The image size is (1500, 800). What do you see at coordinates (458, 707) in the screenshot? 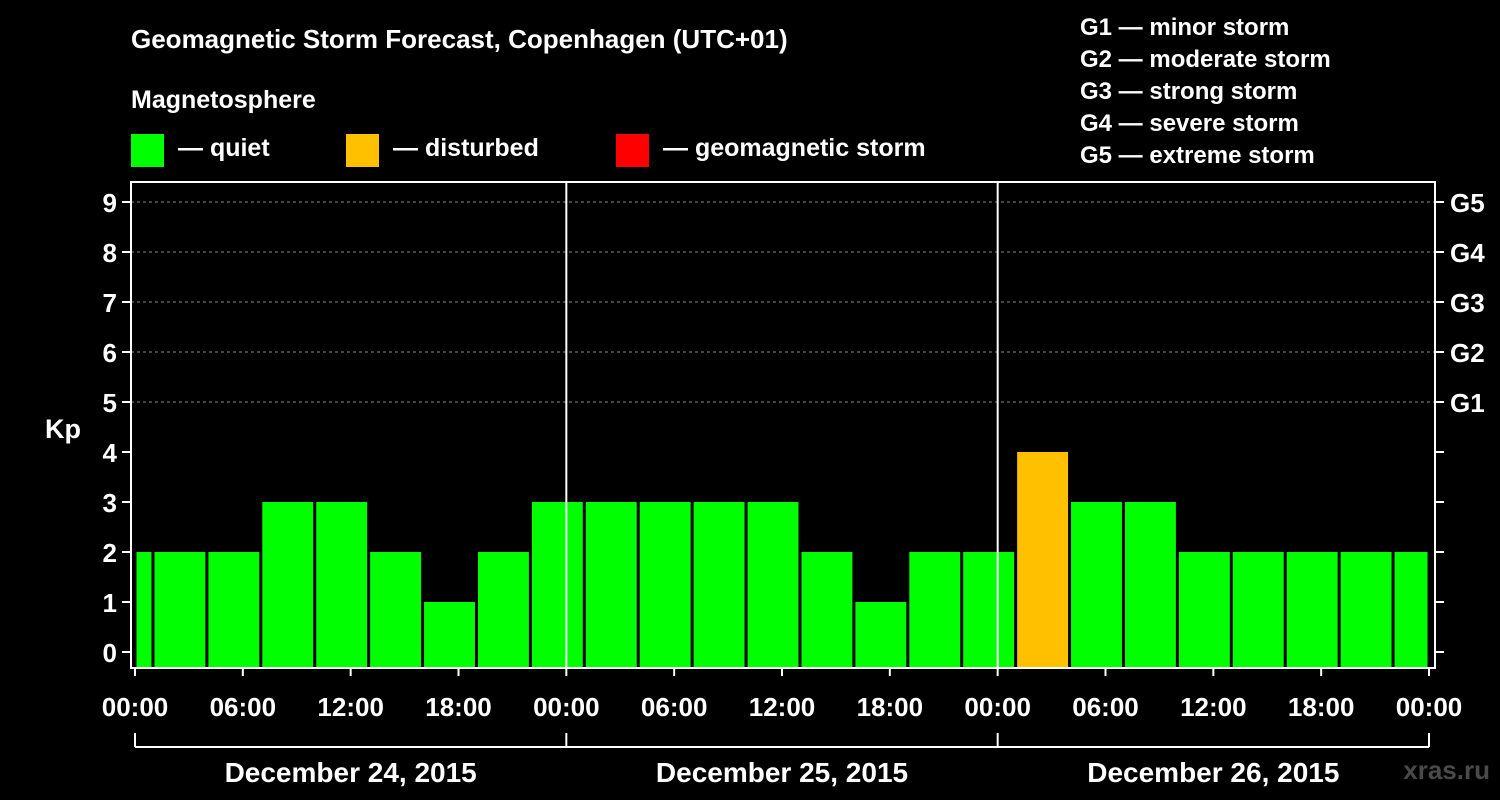
I see `x-tick-label-3: 18:00` at bounding box center [458, 707].